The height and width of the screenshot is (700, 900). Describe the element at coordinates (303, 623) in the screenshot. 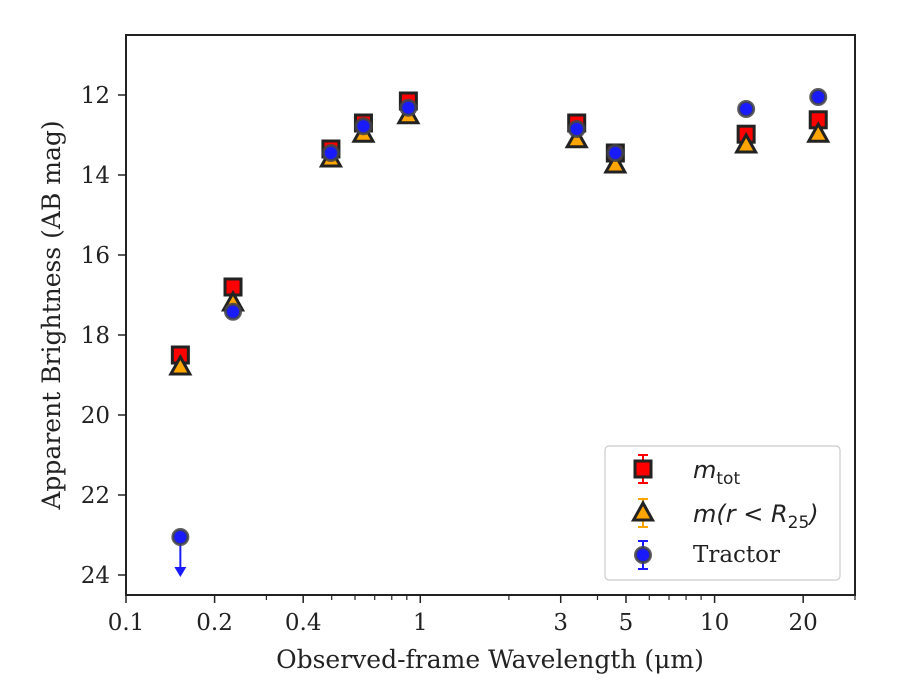

I see `x-tick-label: 0.4` at that location.